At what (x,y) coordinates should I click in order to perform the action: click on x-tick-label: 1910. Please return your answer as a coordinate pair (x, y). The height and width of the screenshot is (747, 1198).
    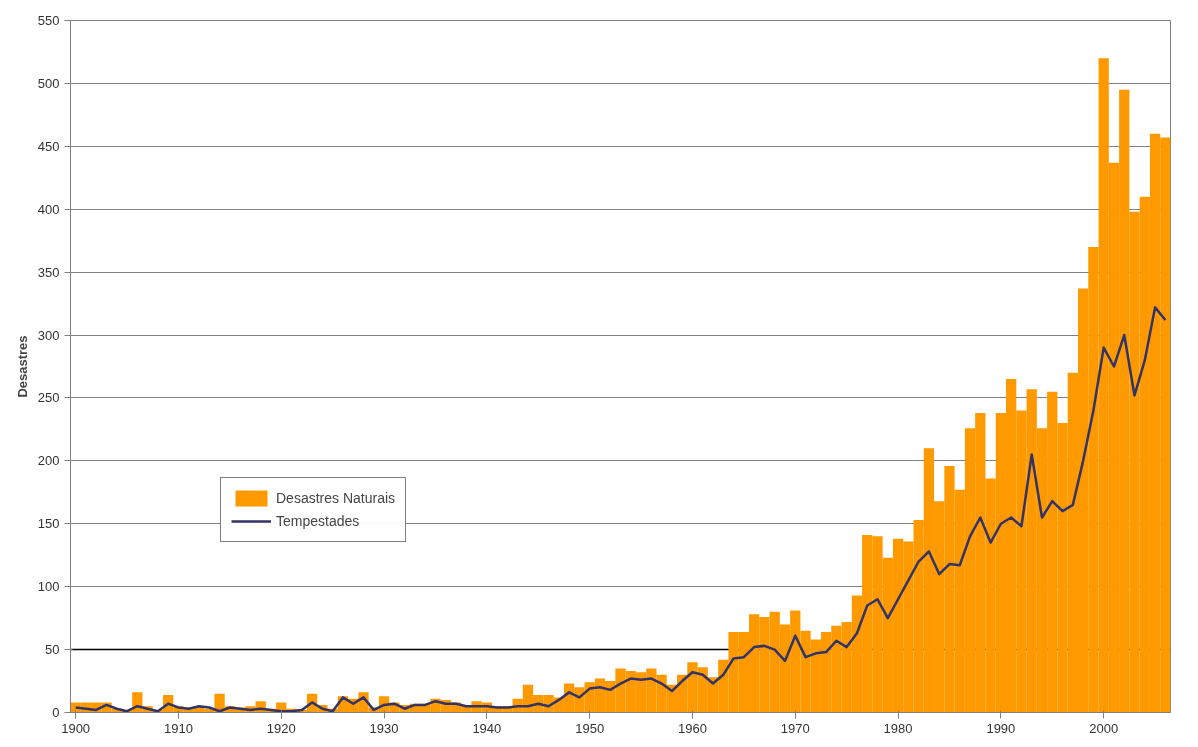
    Looking at the image, I should click on (178, 728).